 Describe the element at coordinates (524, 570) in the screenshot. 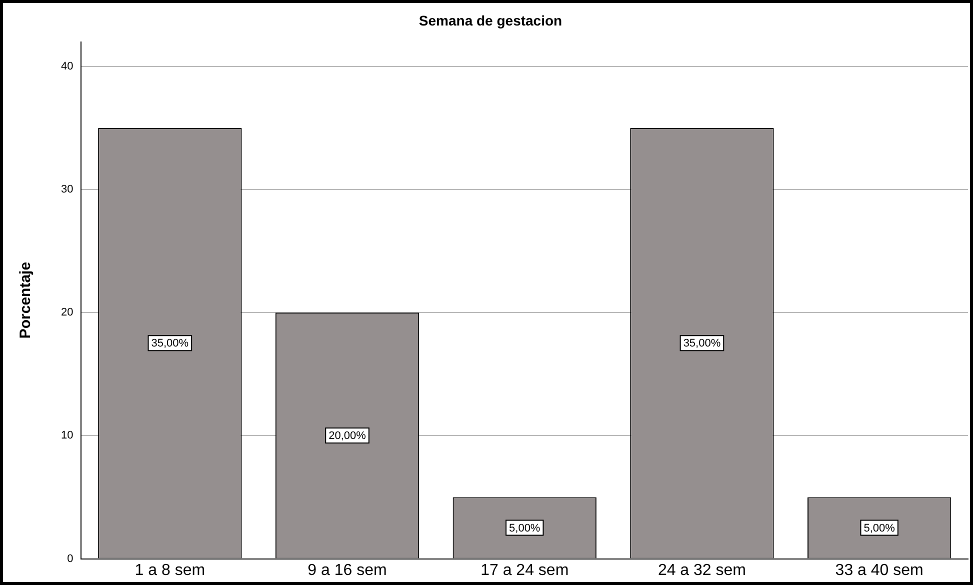

I see `x-tick-label: 17 a 24 sem` at that location.